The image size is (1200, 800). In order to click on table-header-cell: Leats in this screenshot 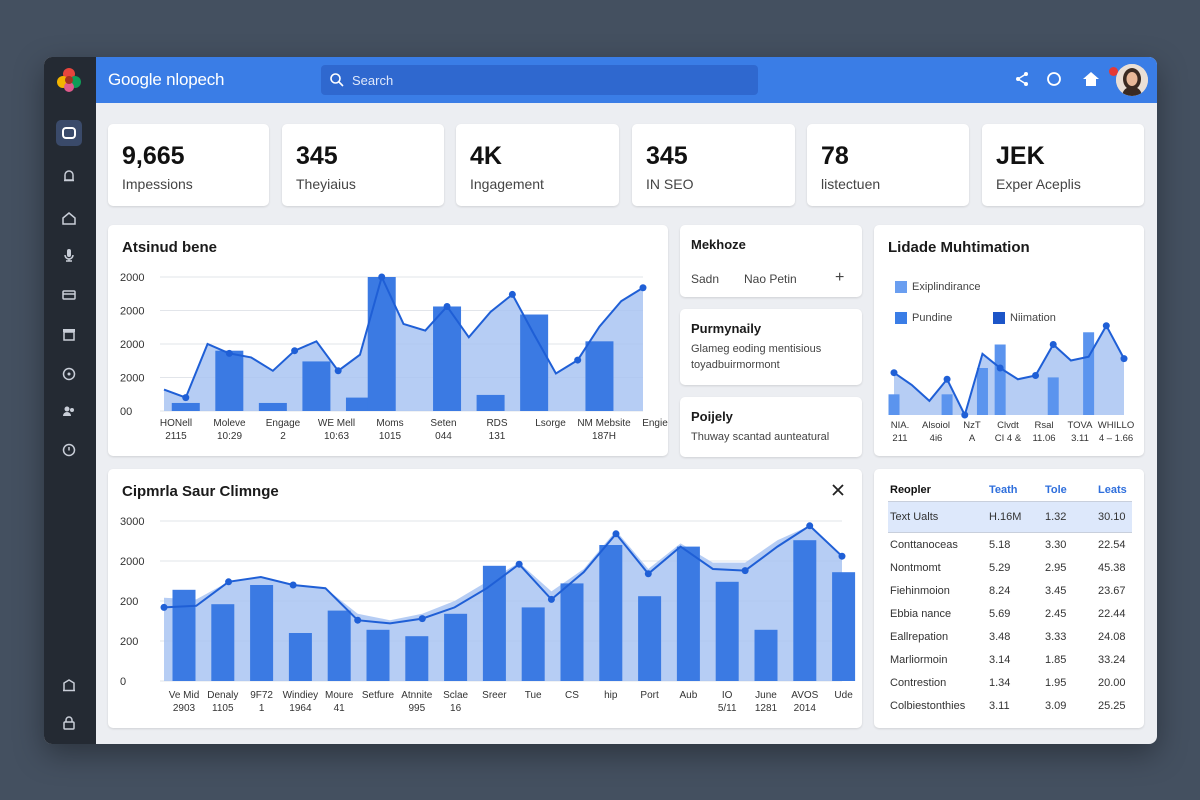, I will do `click(1112, 490)`.